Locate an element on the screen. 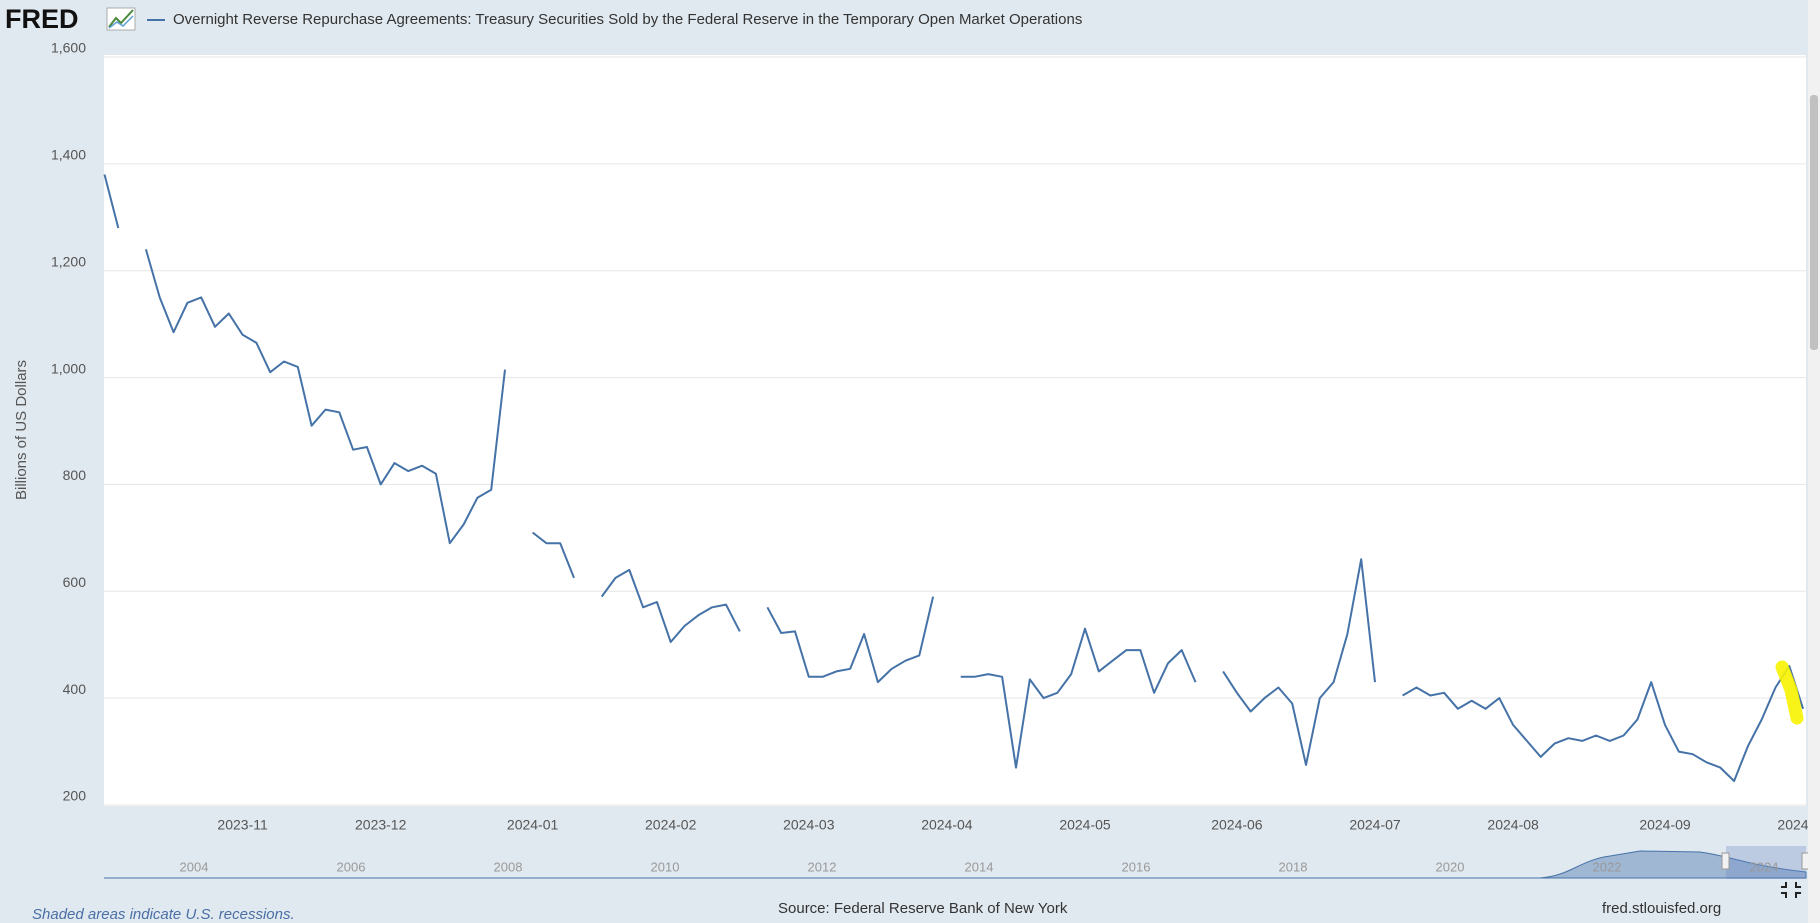 The image size is (1820, 923). navigator-year: 2012 is located at coordinates (822, 866).